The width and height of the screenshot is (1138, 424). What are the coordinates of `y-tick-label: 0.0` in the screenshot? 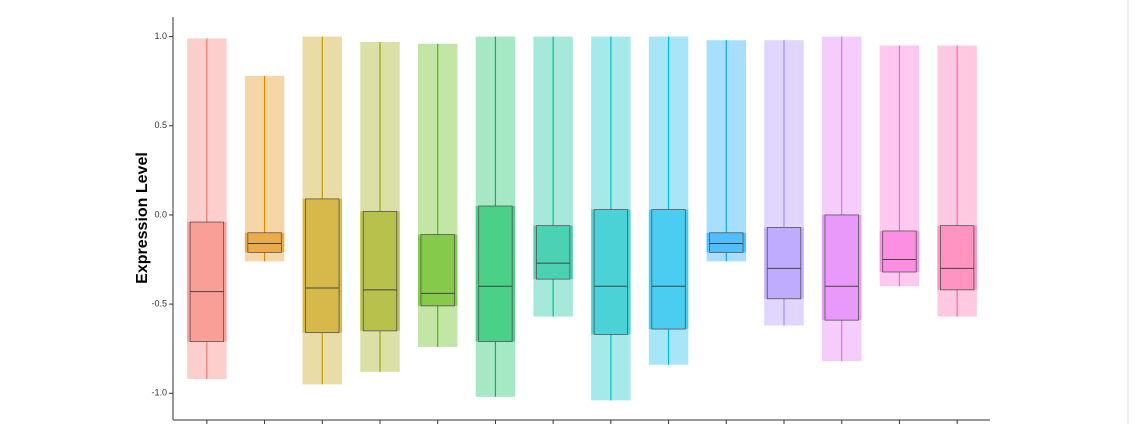 It's located at (160, 214).